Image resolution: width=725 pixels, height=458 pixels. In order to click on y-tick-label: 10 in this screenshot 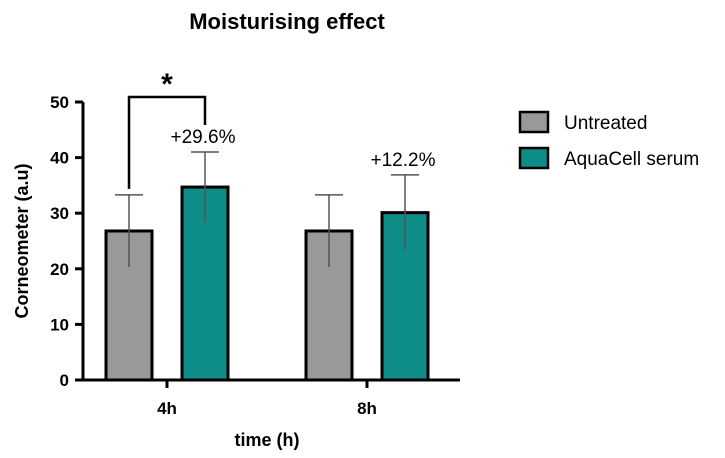, I will do `click(59, 324)`.